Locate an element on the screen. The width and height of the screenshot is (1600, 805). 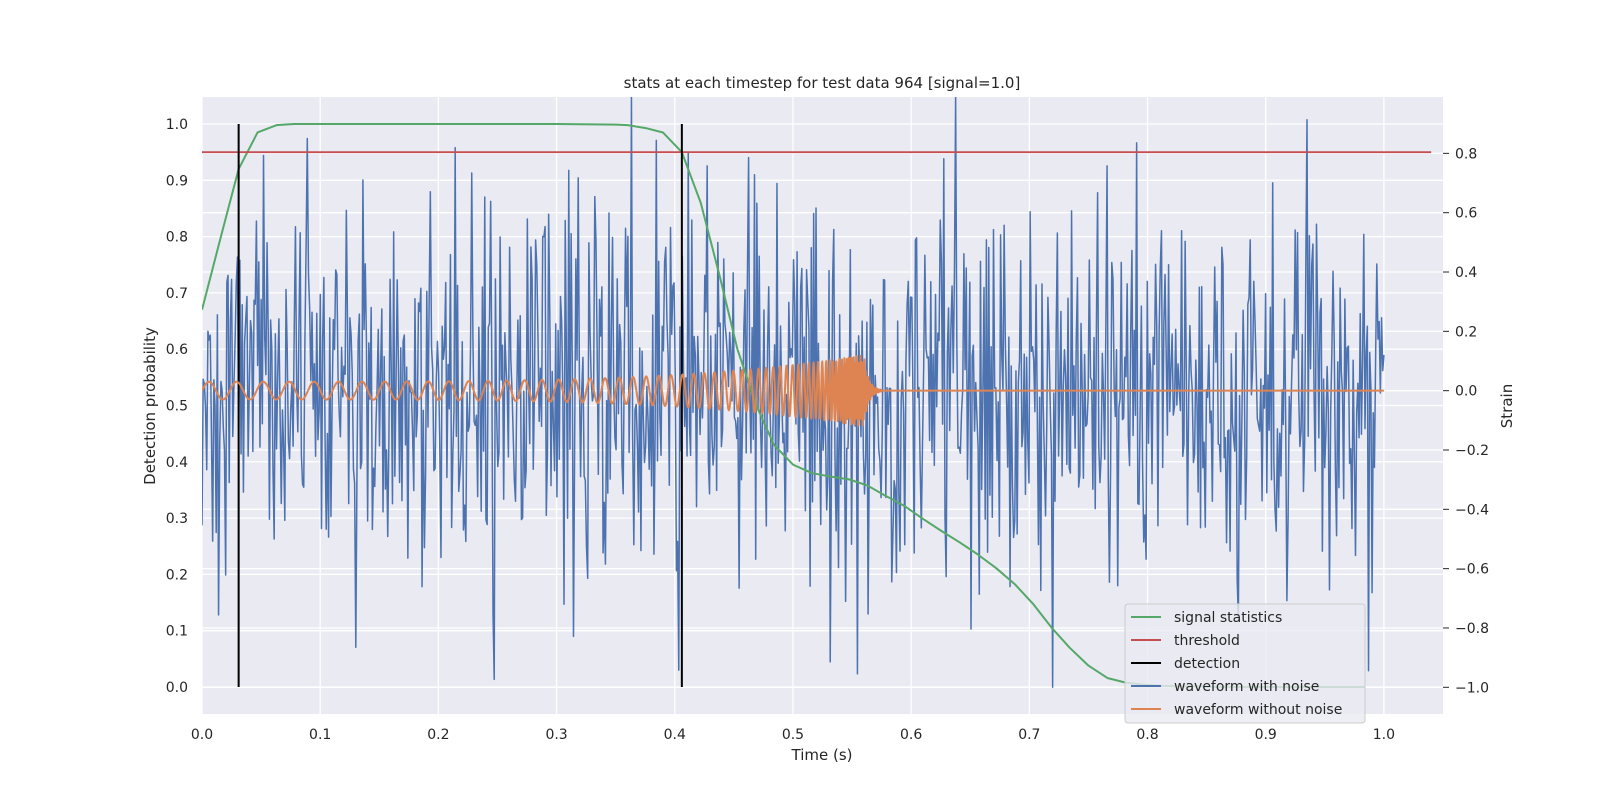
legend-label-waveform-without-noise: waveform without noise is located at coordinates (1258, 710).